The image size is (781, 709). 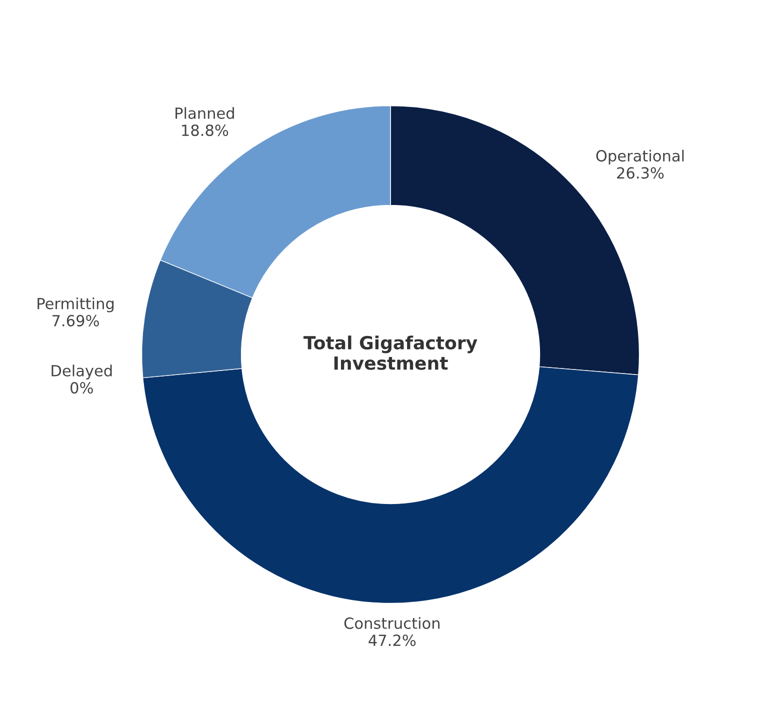 I want to click on data-label: 7.69%, so click(x=75, y=320).